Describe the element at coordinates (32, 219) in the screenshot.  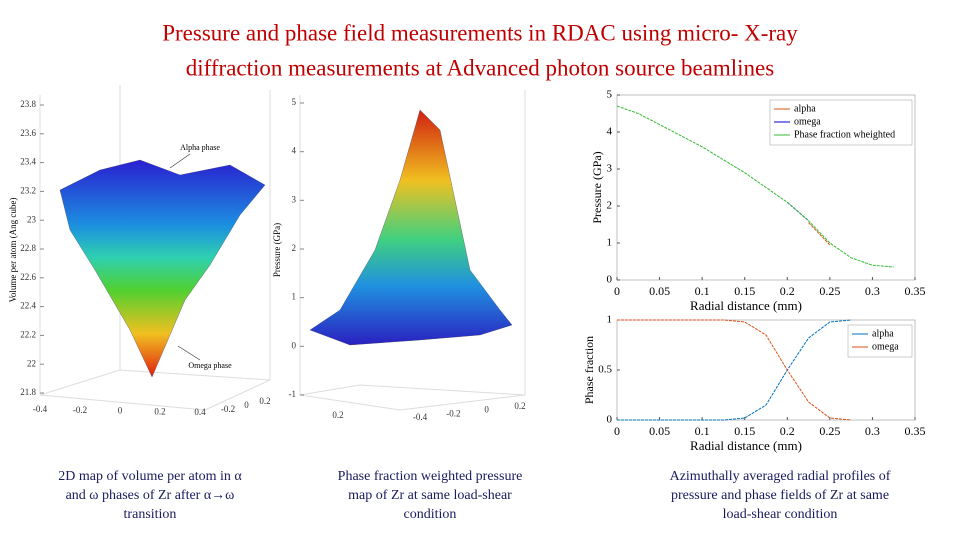
I see `z-tick-label: 23` at that location.